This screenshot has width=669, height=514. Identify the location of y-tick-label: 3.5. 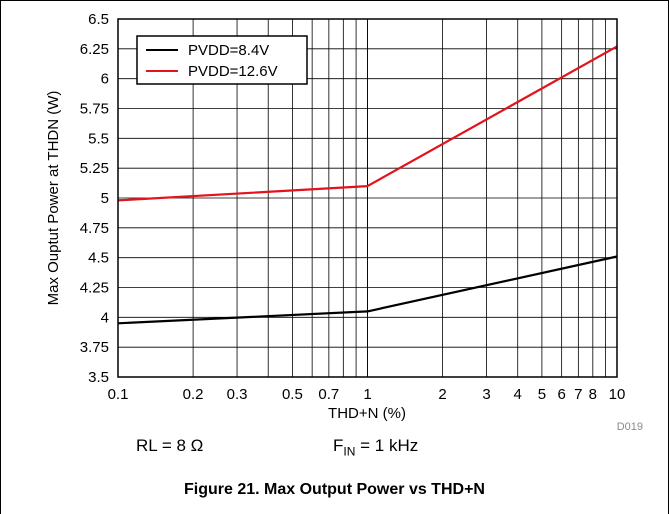
(98, 377).